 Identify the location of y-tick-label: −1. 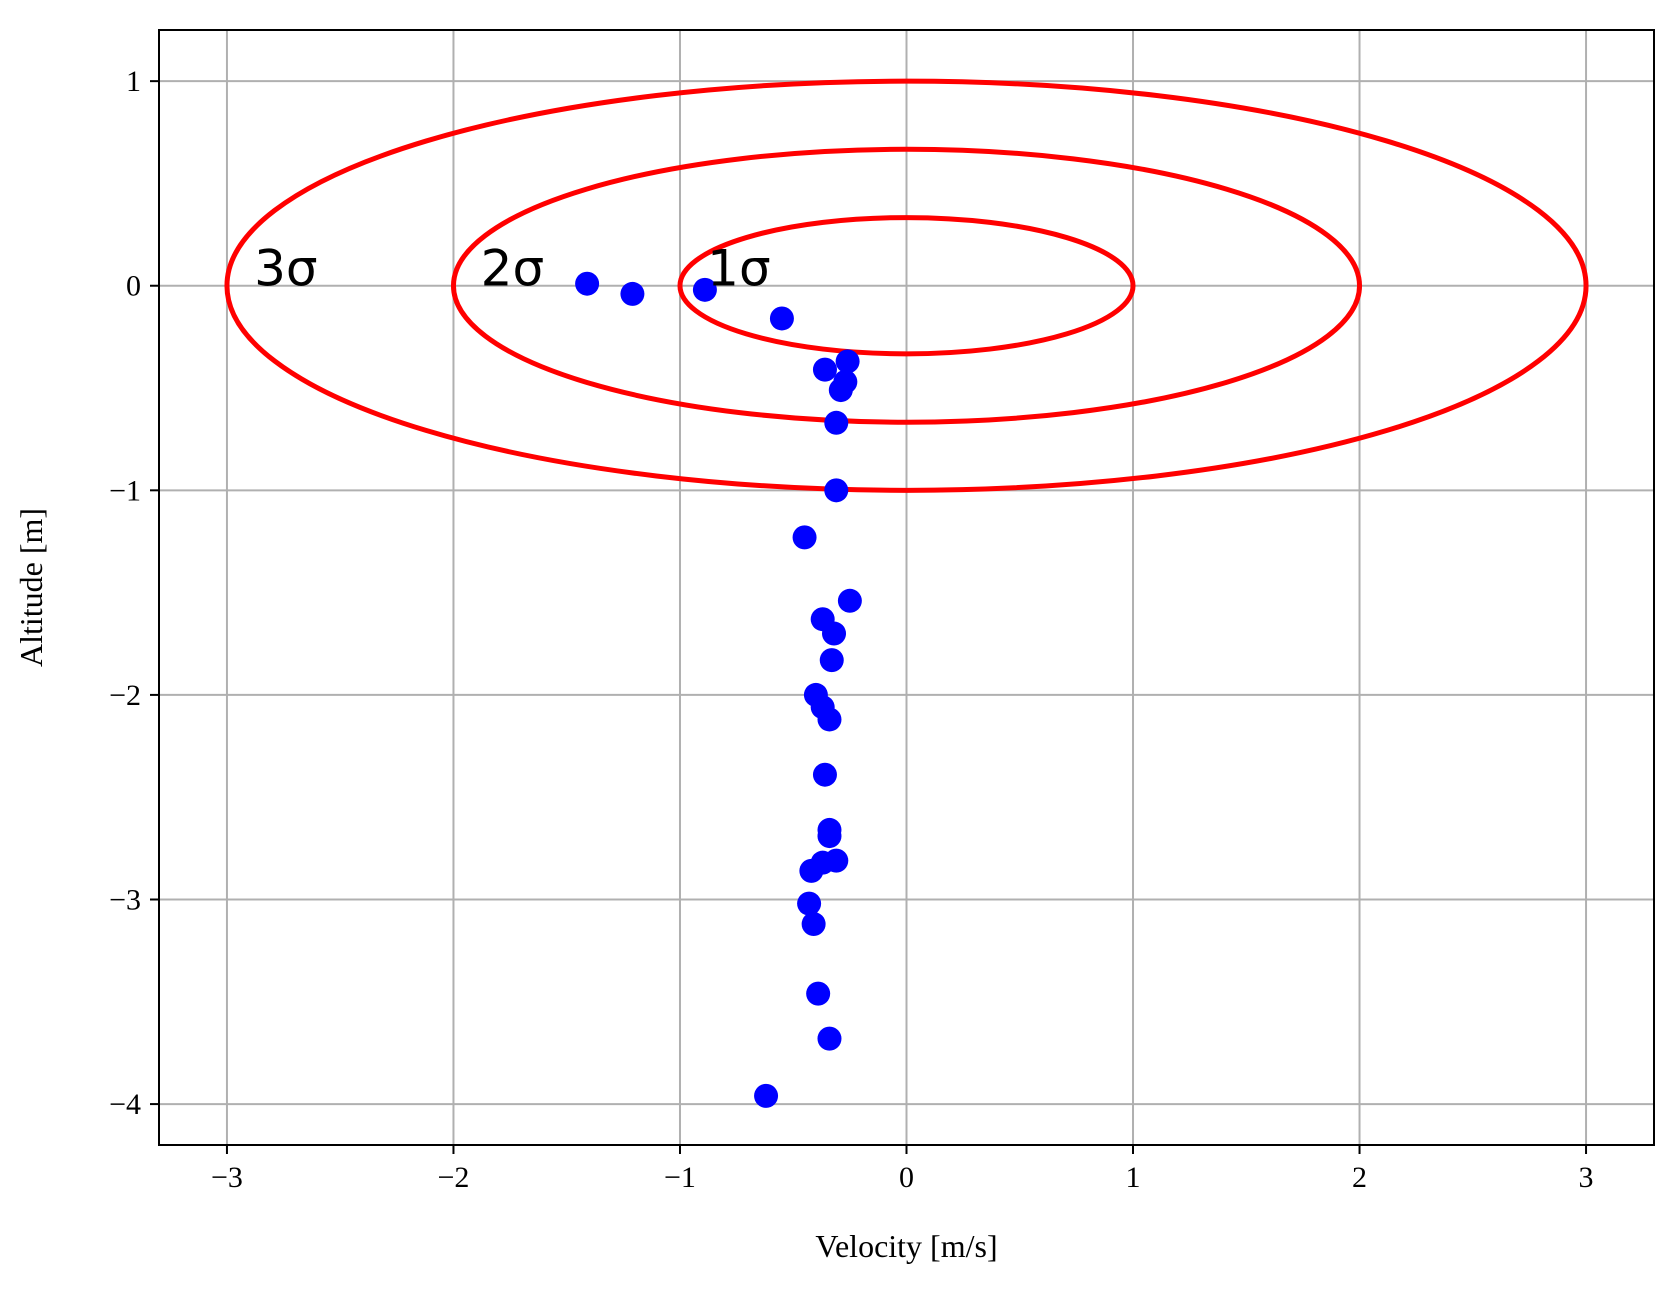
(125, 490).